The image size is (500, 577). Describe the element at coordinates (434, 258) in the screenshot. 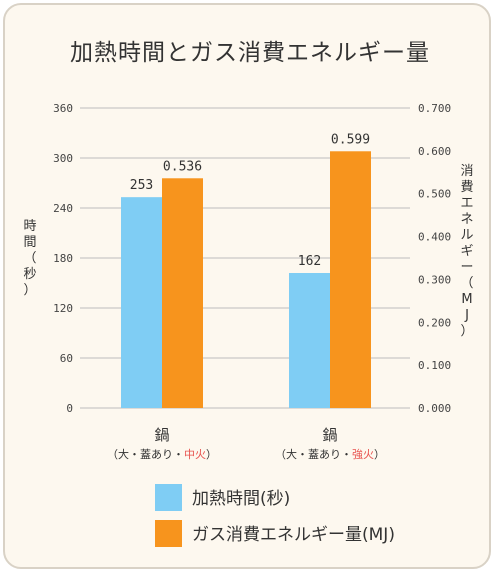

I see `right-axis-ticks: 0.000 0.100 0.200 0.300 0.400 0.500 0.600 0.700` at that location.